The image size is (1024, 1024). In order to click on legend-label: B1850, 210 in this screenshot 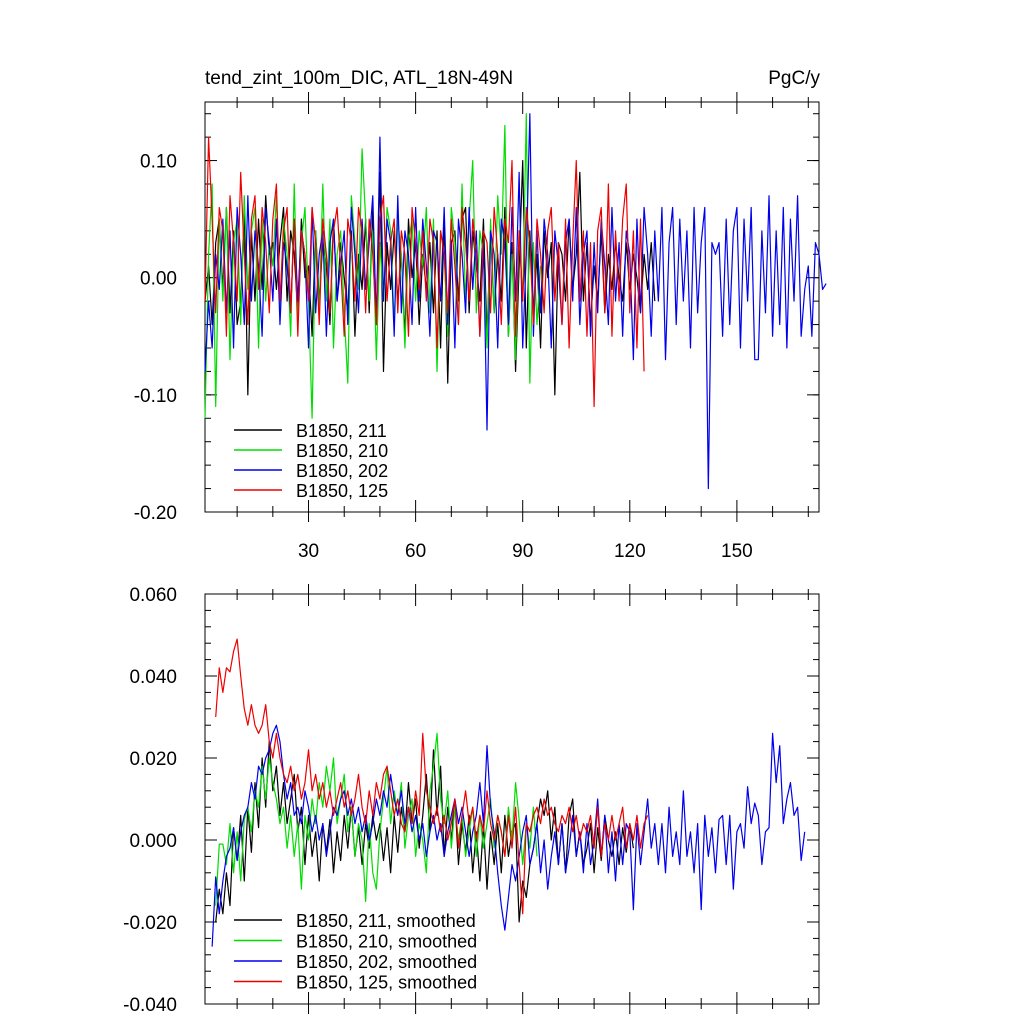, I will do `click(342, 451)`.